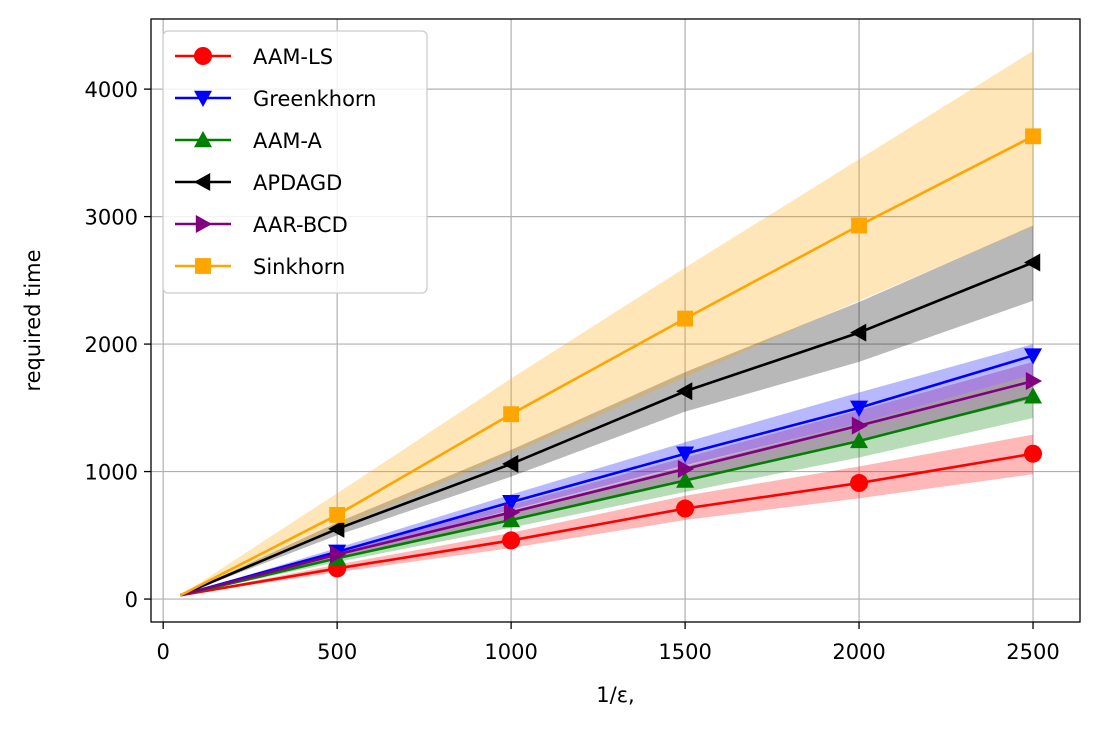  Describe the element at coordinates (111, 473) in the screenshot. I see `y-tick-label: 1000` at that location.